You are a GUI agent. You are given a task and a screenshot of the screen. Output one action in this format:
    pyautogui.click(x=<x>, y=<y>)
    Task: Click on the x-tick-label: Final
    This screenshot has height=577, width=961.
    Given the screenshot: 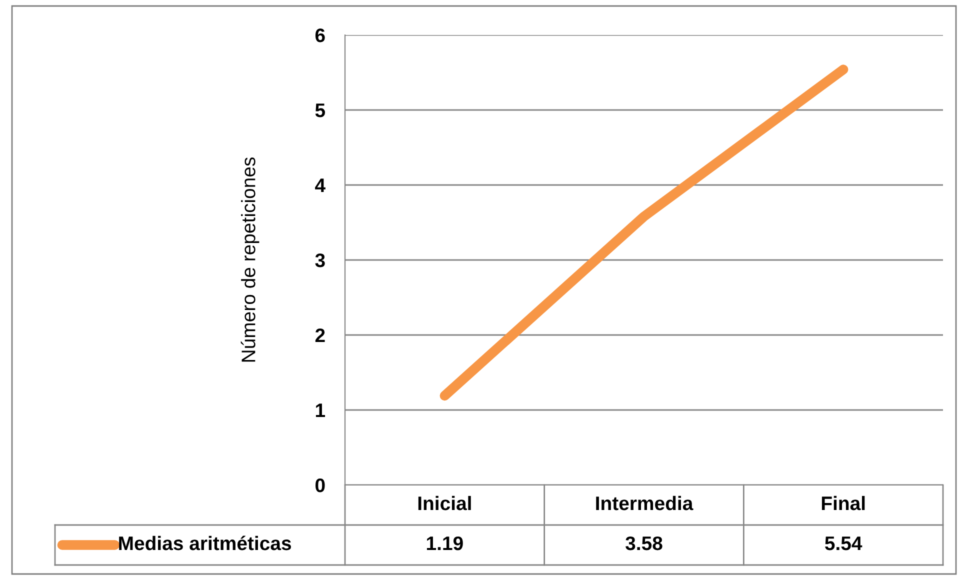 What is the action you would take?
    pyautogui.click(x=843, y=503)
    